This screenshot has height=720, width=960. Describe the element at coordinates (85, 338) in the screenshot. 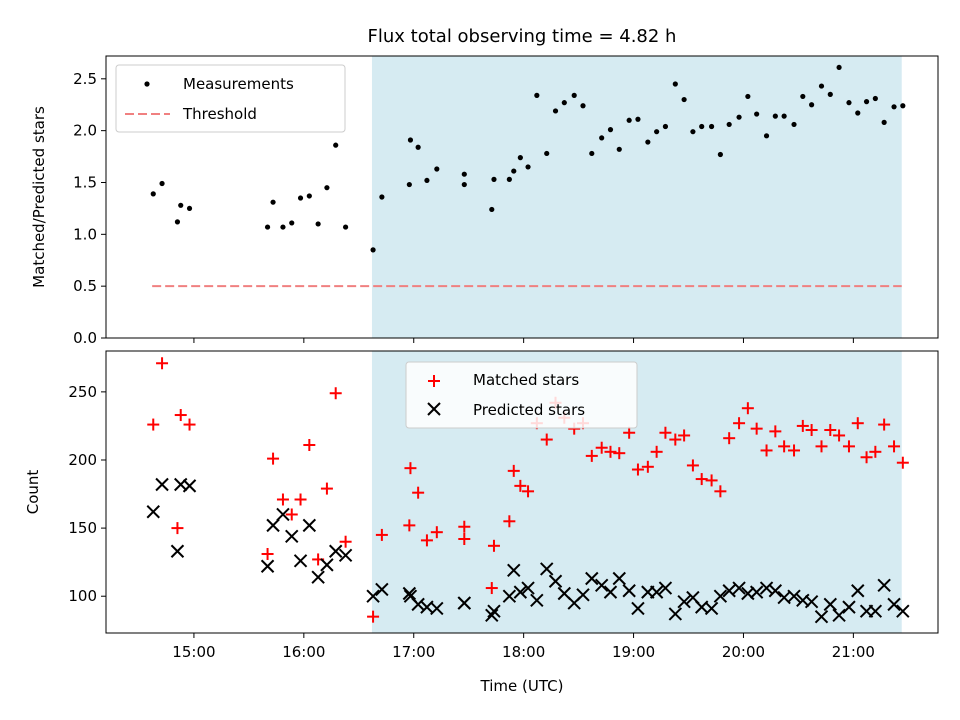

I see `top-y-tick-label-0: 0.0` at that location.